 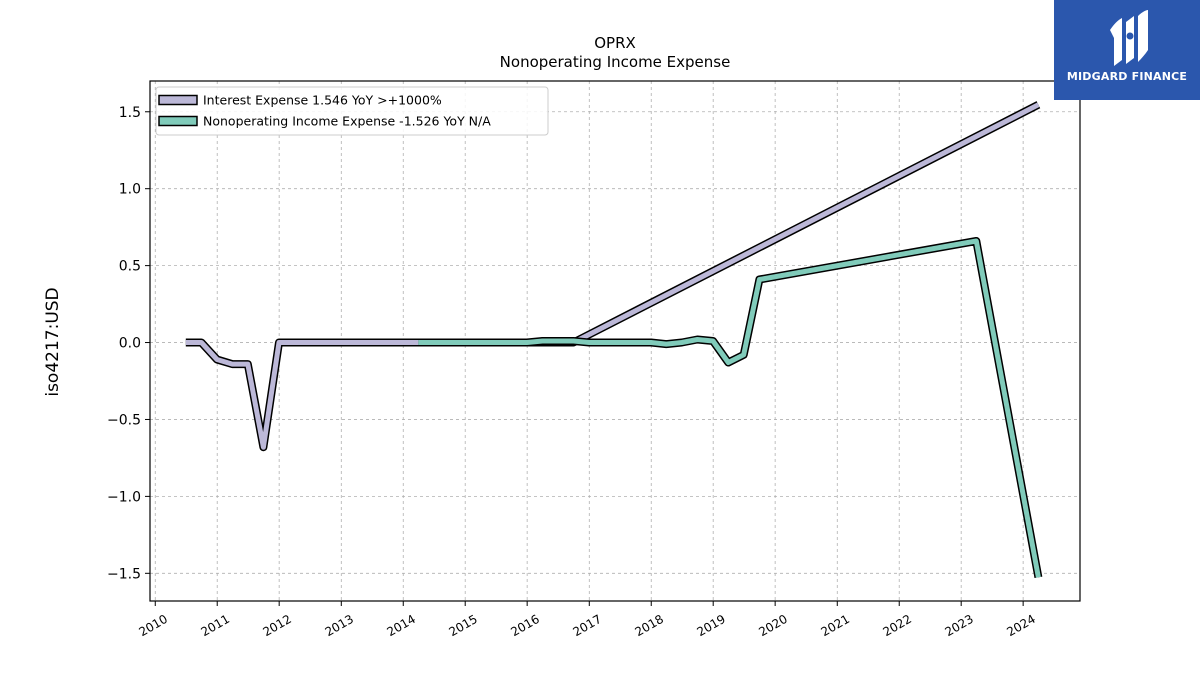 What do you see at coordinates (401, 625) in the screenshot?
I see `x-tick-label: 2014` at bounding box center [401, 625].